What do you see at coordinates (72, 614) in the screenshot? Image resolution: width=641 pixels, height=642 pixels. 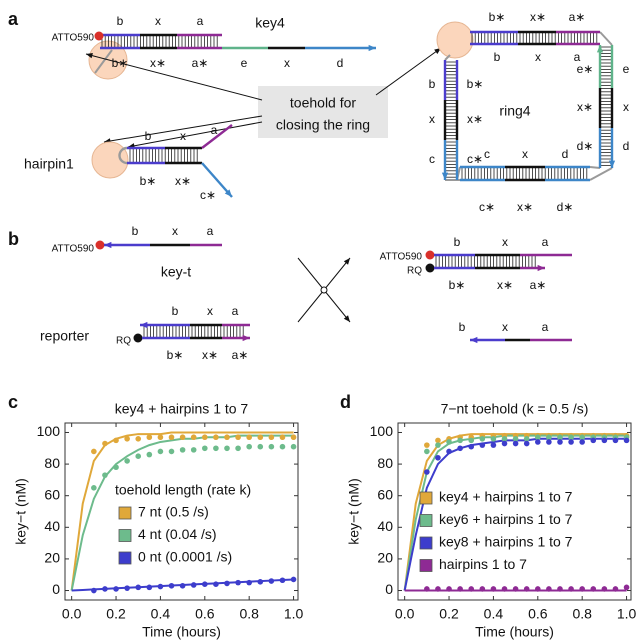 I see `x-tick-label: 0.0` at bounding box center [72, 614].